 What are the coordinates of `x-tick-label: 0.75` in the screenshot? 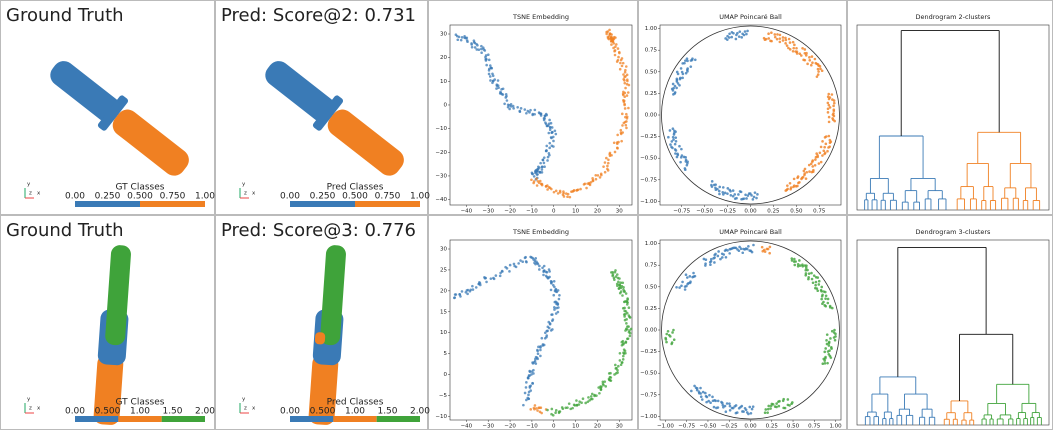 It's located at (814, 427).